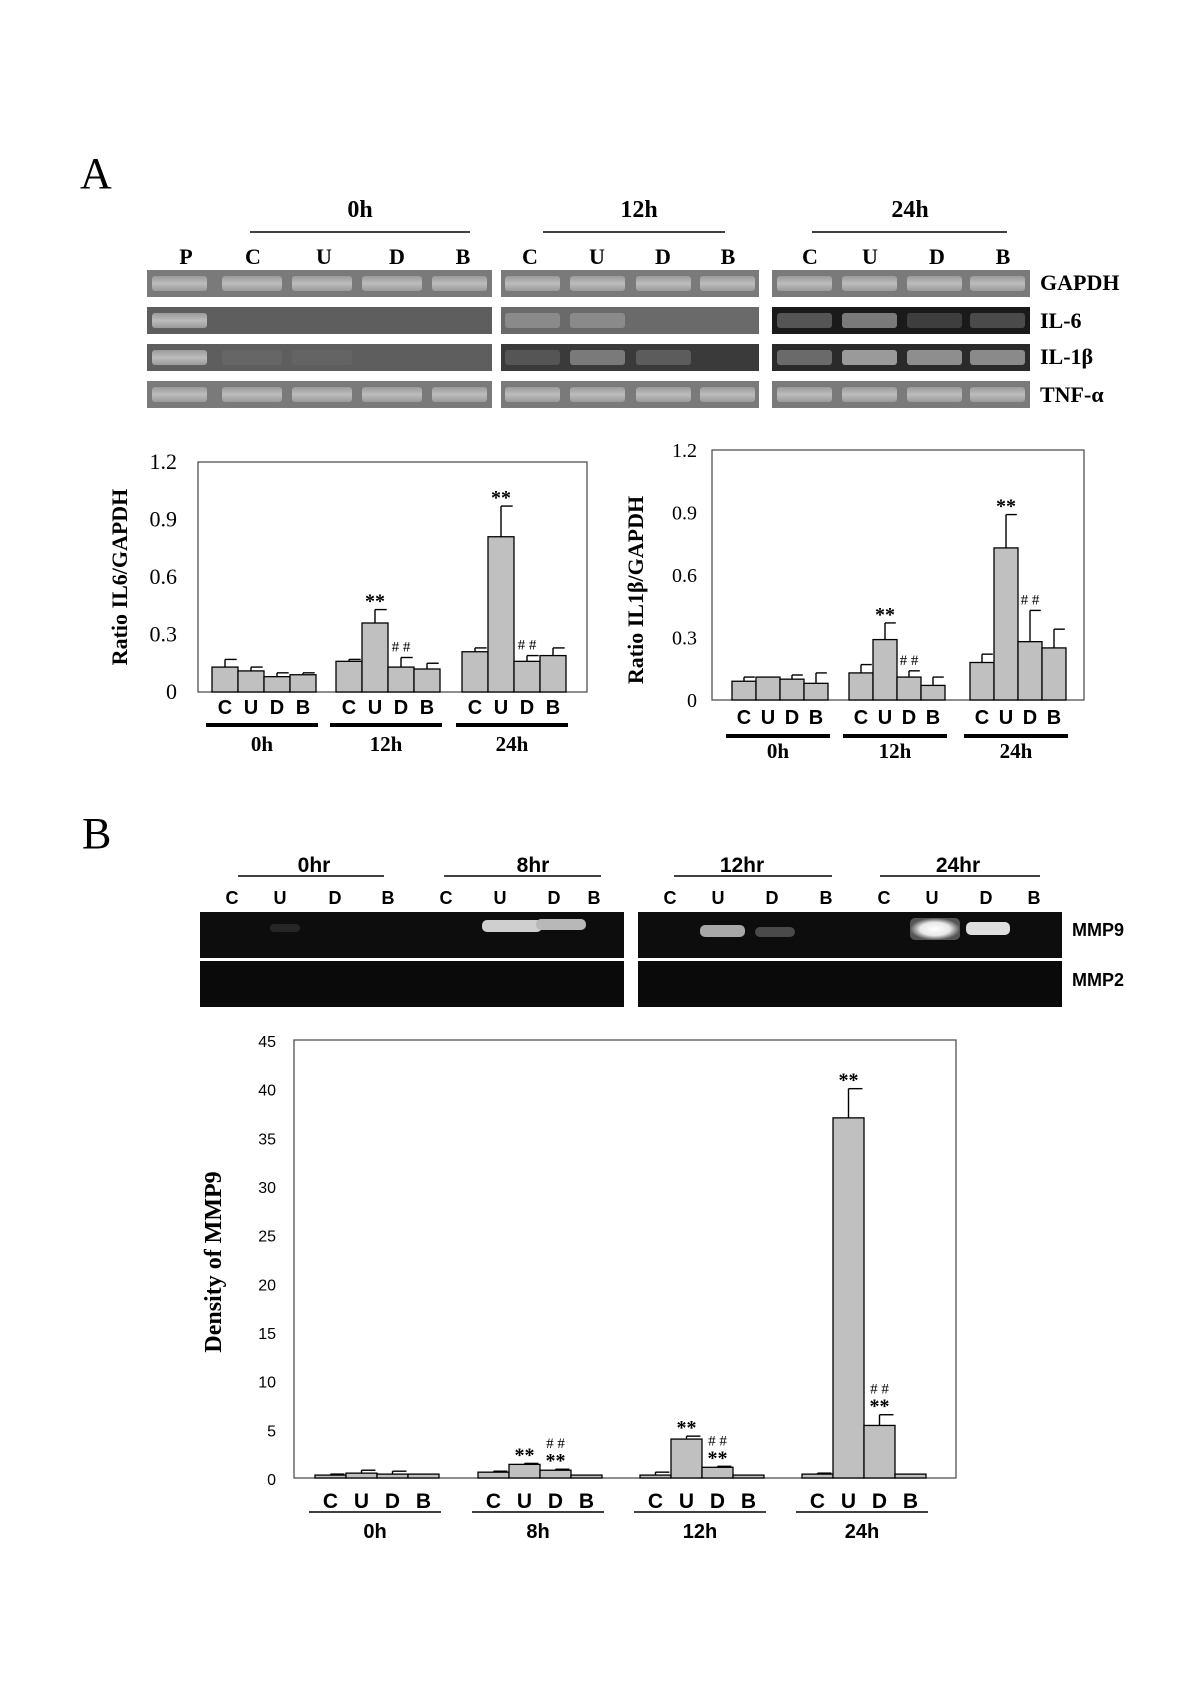 Image resolution: width=1200 pixels, height=1698 pixels. I want to click on gel-b-row-labels: MMP9 MMP2, so click(1098, 955).